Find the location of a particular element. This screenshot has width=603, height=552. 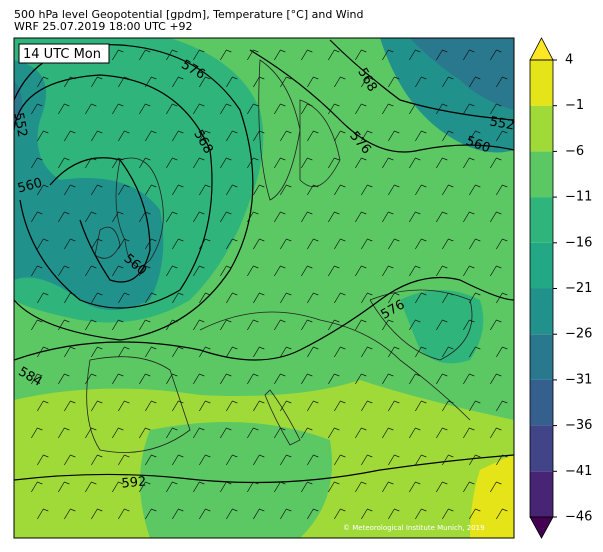

temperature-field is located at coordinates (18, 105).